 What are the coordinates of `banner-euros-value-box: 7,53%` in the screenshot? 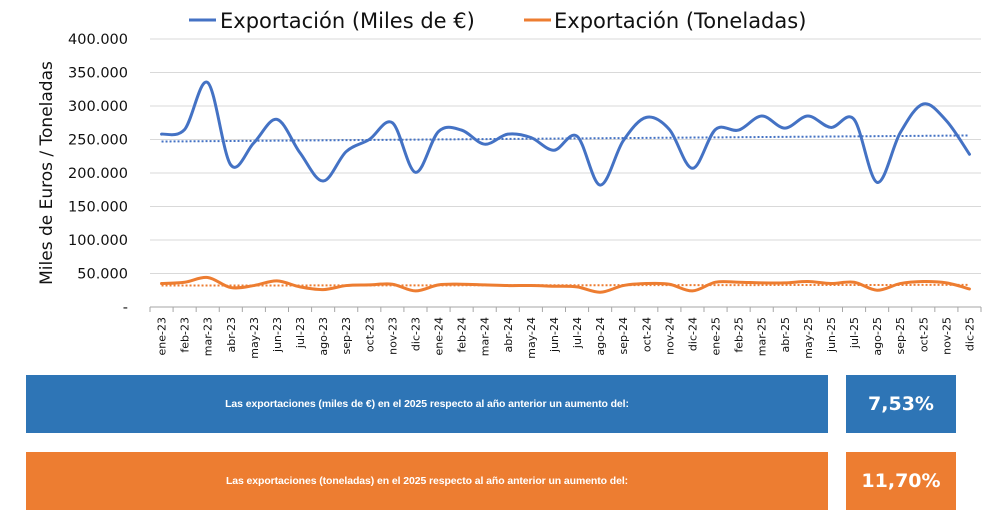 It's located at (901, 404).